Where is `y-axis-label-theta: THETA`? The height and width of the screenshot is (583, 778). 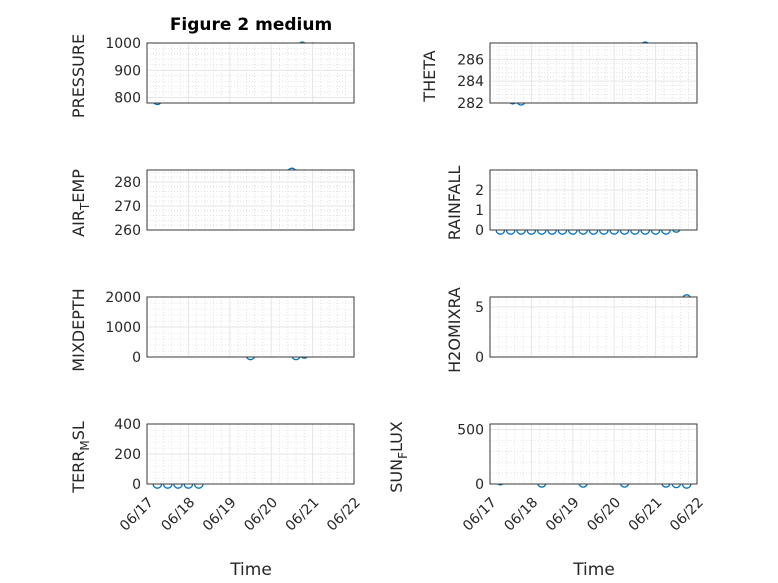
y-axis-label-theta: THETA is located at coordinates (429, 76).